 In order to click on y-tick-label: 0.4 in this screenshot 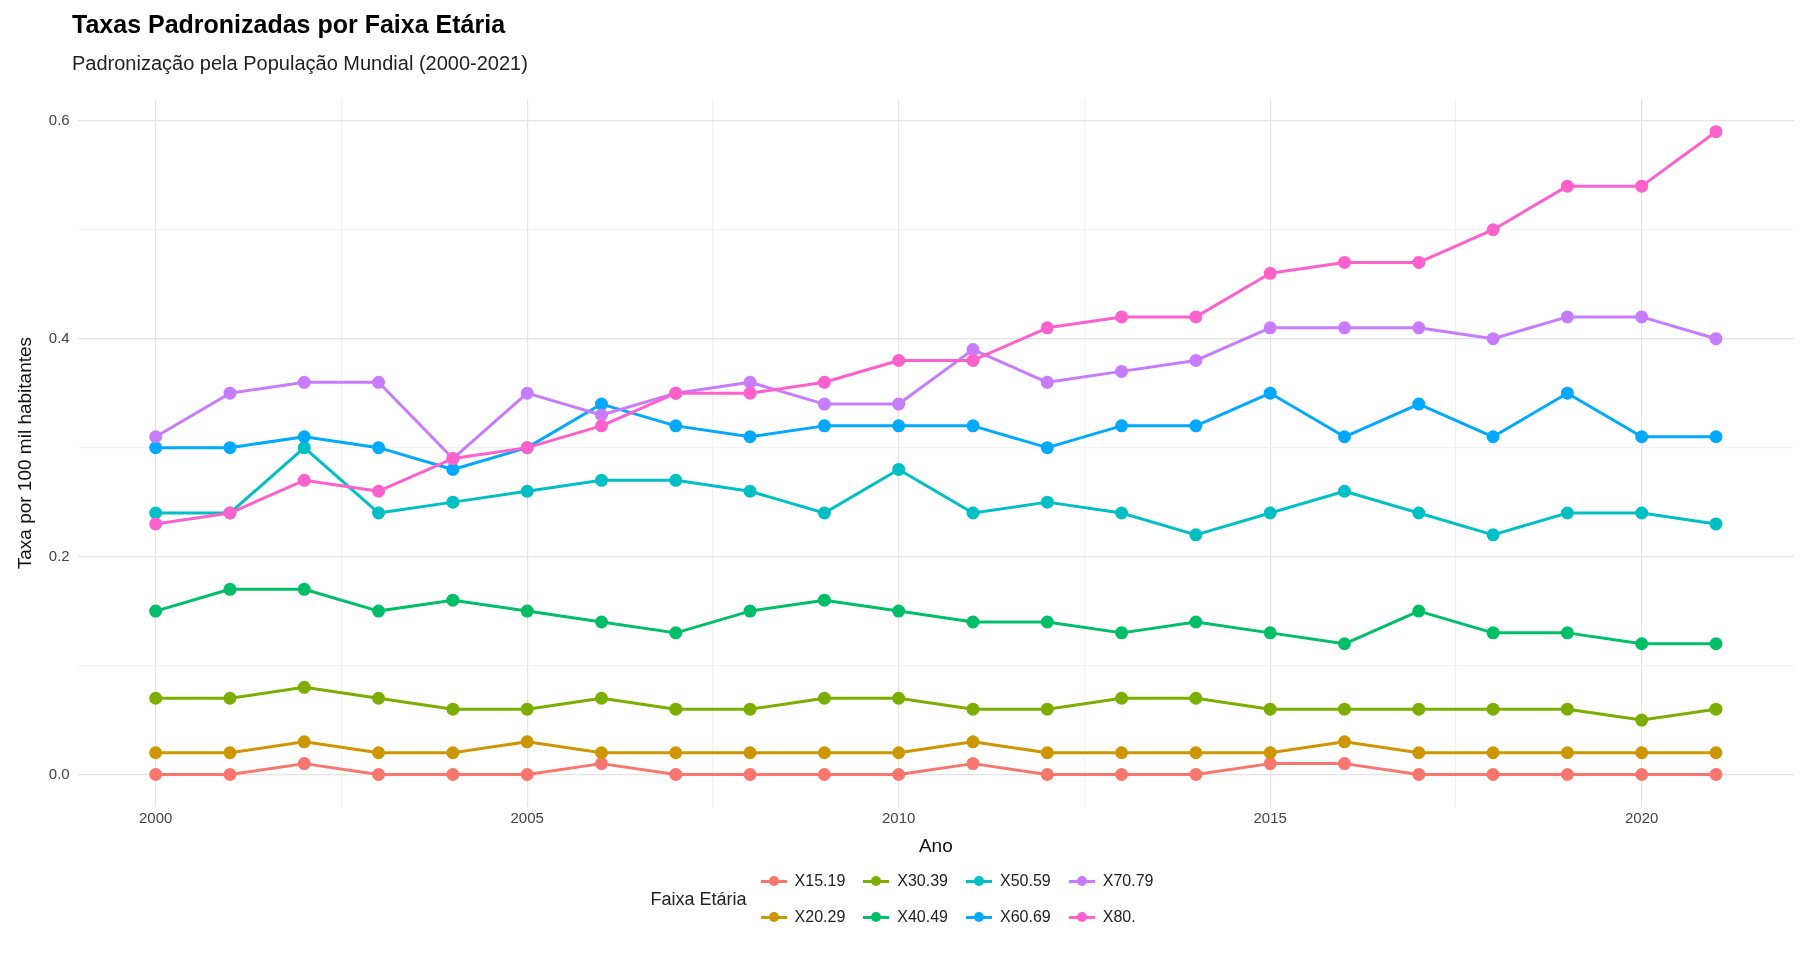, I will do `click(59, 337)`.